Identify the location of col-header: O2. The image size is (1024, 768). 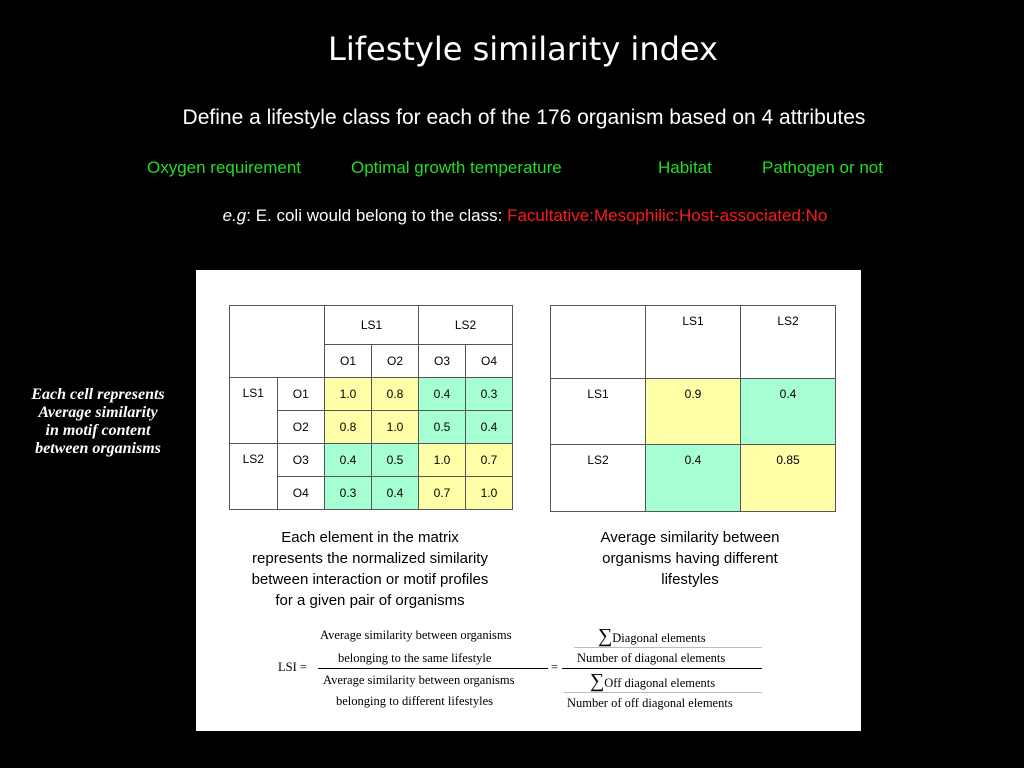
(395, 361).